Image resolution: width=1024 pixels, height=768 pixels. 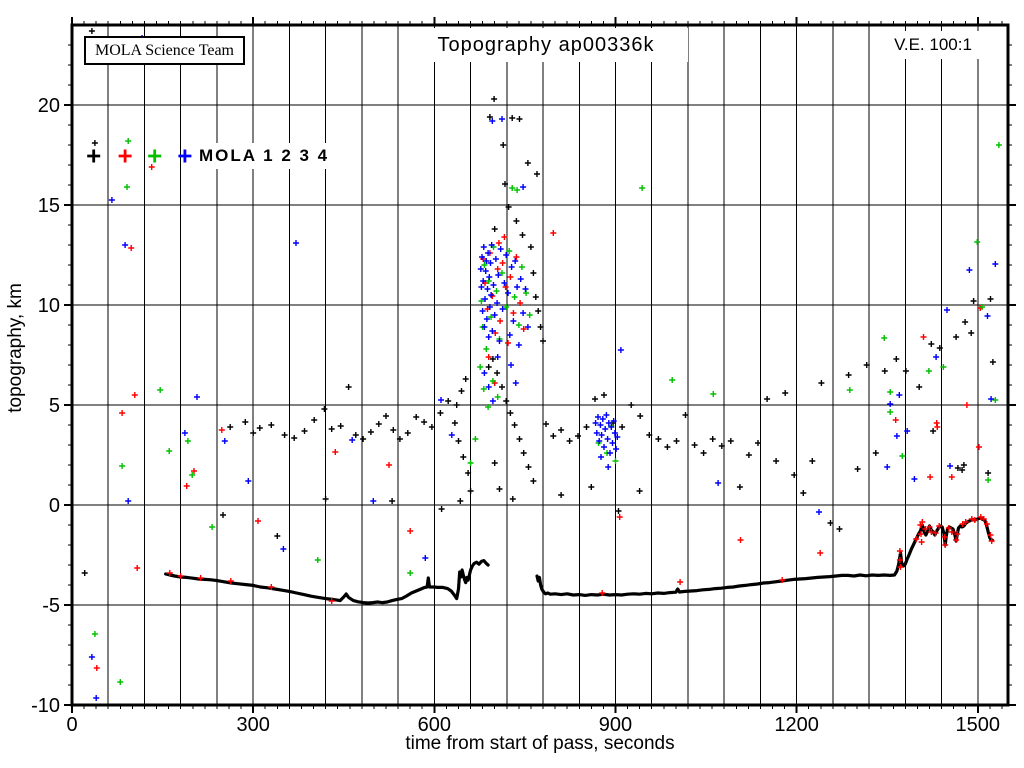 I want to click on y-tick-label: -10, so click(x=45, y=706).